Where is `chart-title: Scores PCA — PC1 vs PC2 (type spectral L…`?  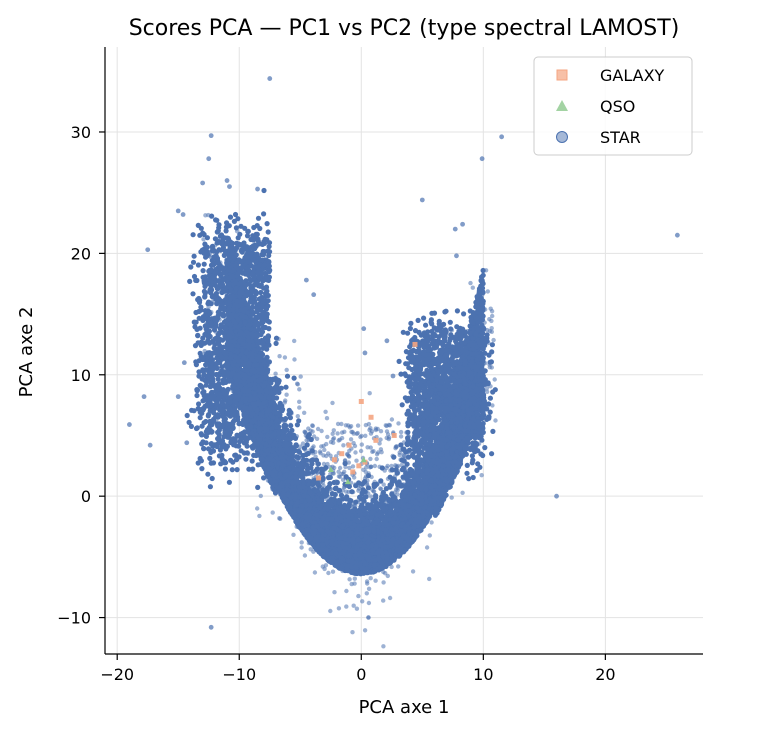 chart-title: Scores PCA — PC1 vs PC2 (type spectral L… is located at coordinates (404, 28).